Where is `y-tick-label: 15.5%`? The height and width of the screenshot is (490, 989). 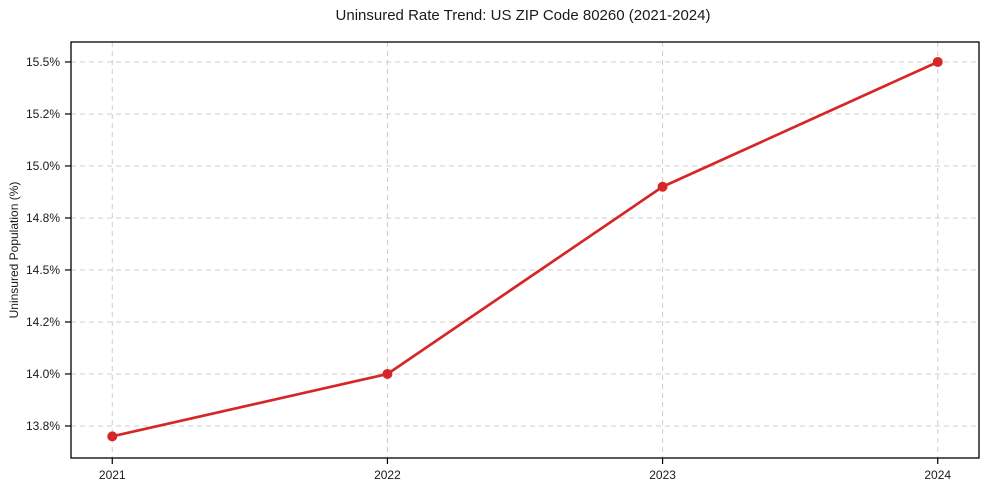
y-tick-label: 15.5% is located at coordinates (43, 62).